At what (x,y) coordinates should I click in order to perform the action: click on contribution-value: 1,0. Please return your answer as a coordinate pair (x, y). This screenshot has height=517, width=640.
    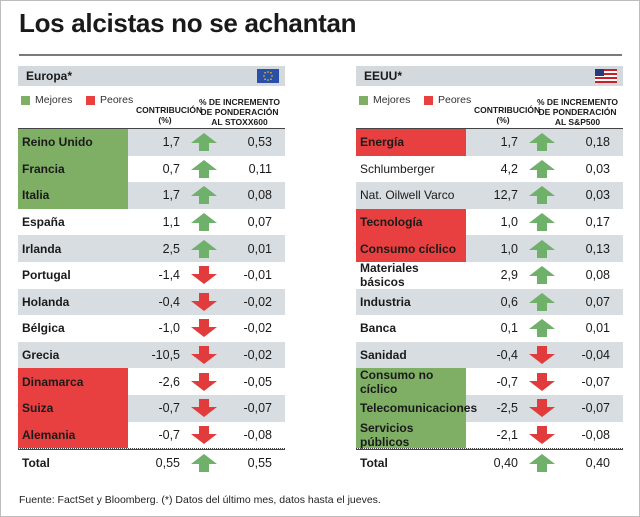
    Looking at the image, I should click on (509, 248).